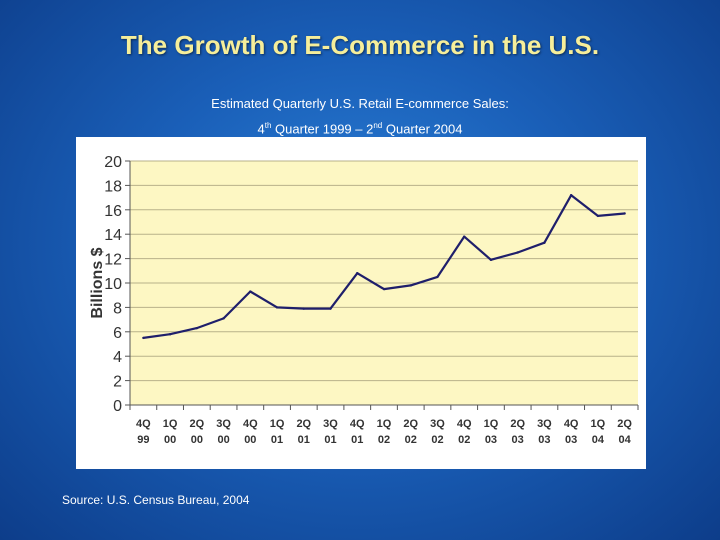 This screenshot has width=720, height=540. Describe the element at coordinates (322, 129) in the screenshot. I see `date-range-part: Quarter 1999 – 2` at that location.